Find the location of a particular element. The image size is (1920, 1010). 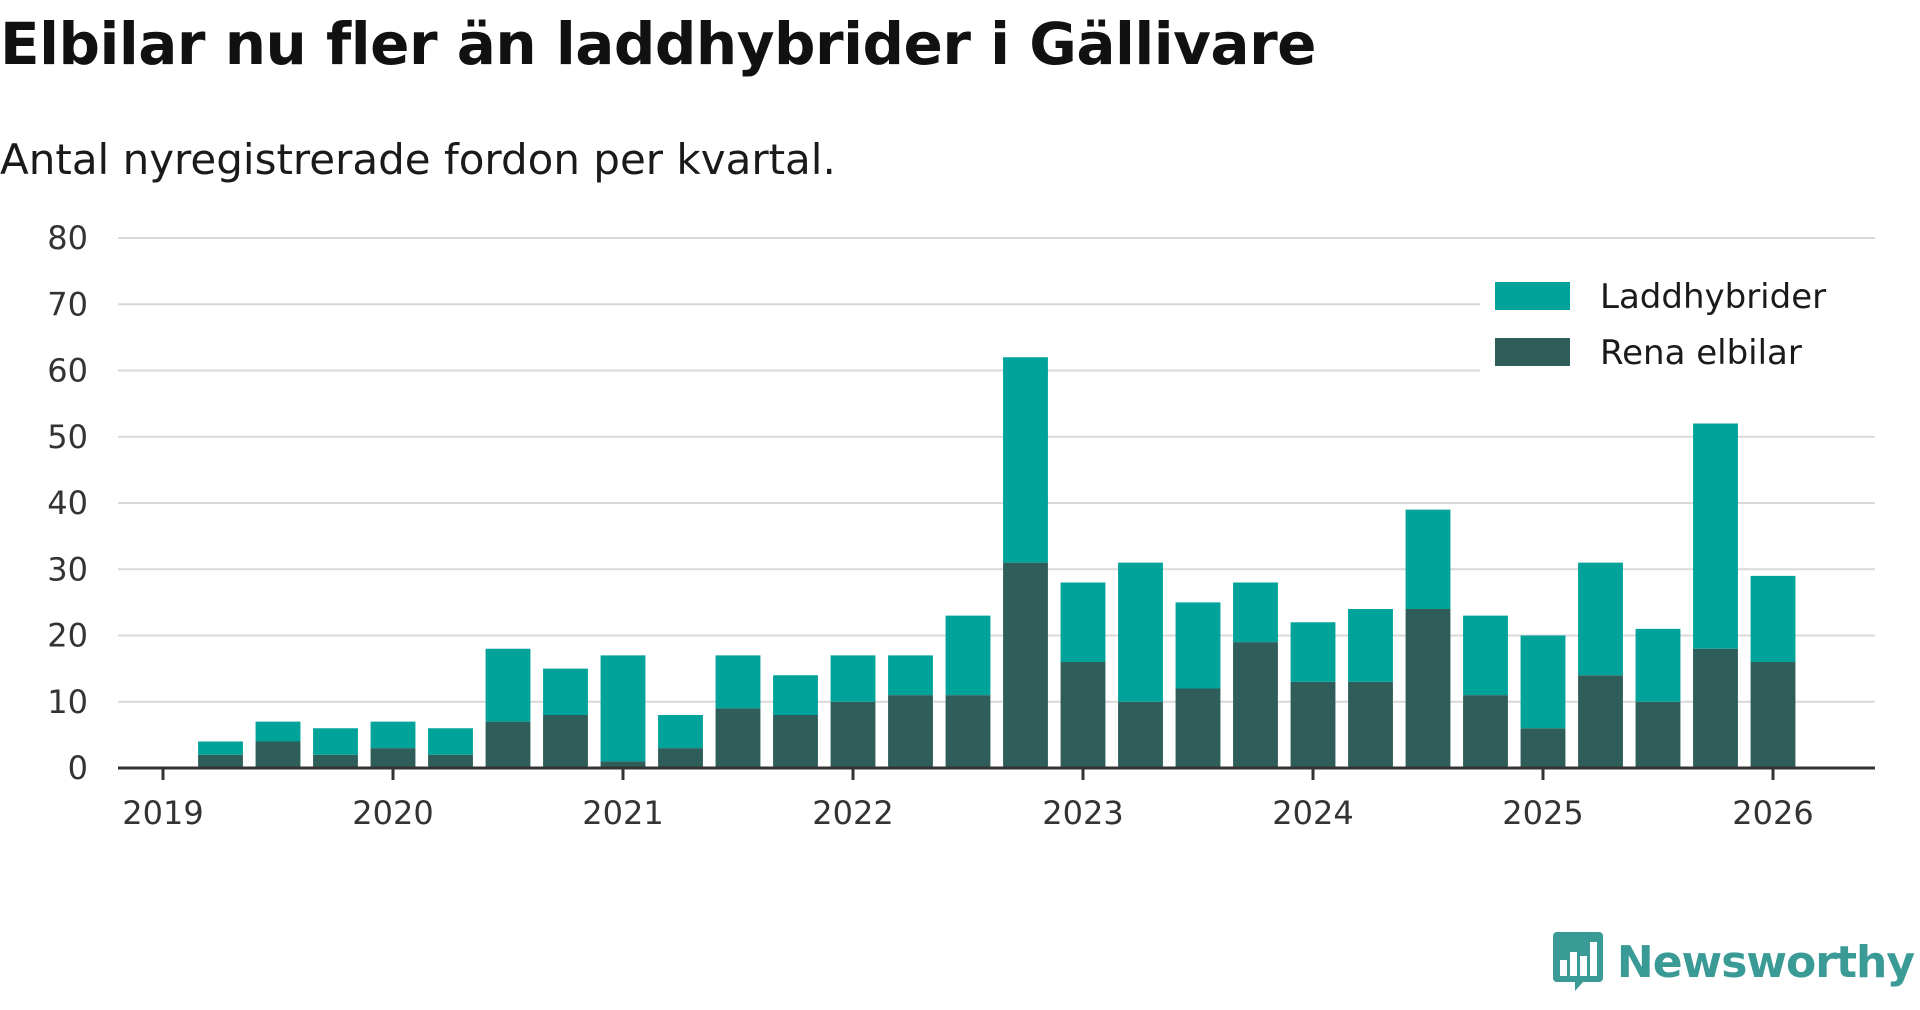

bar-rena-elbilar-2019-Q3 is located at coordinates (278, 754).